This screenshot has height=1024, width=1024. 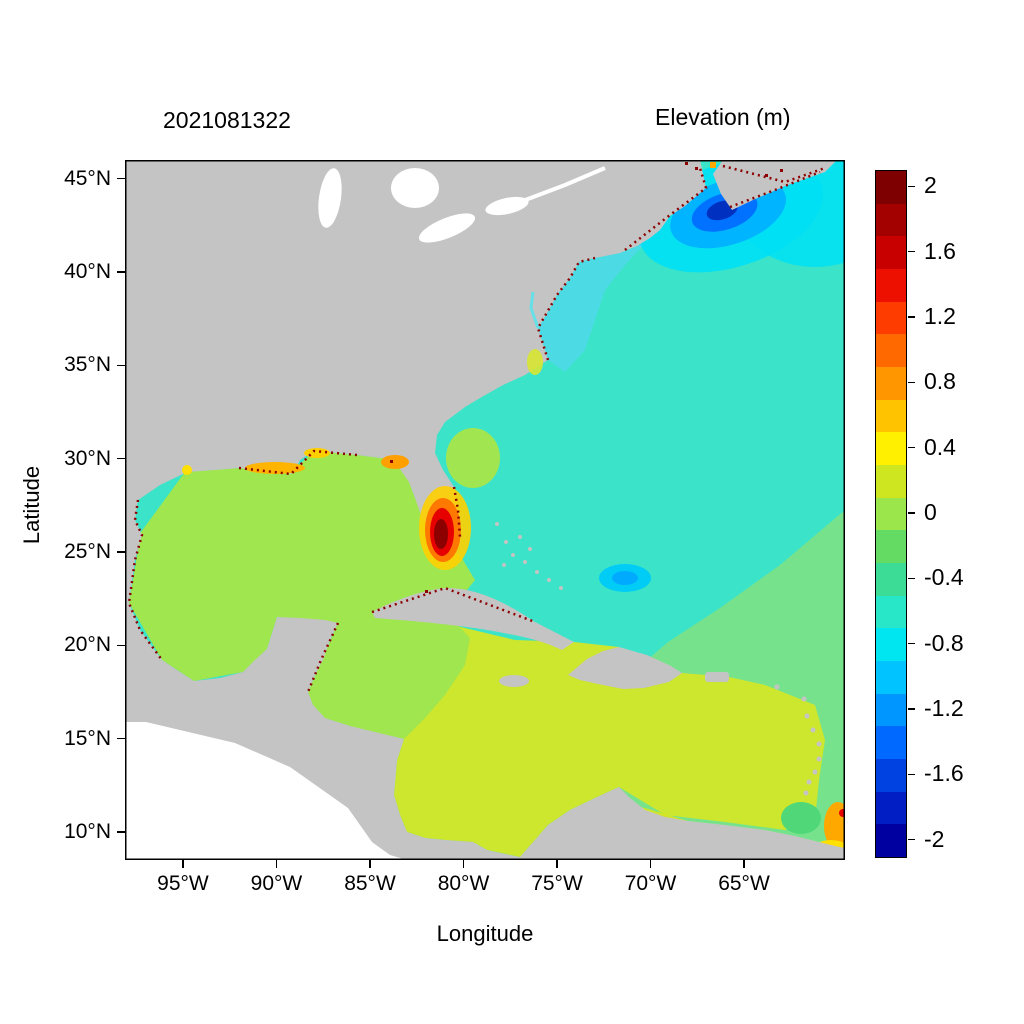 I want to click on x-tick-label: 65°W, so click(x=744, y=883).